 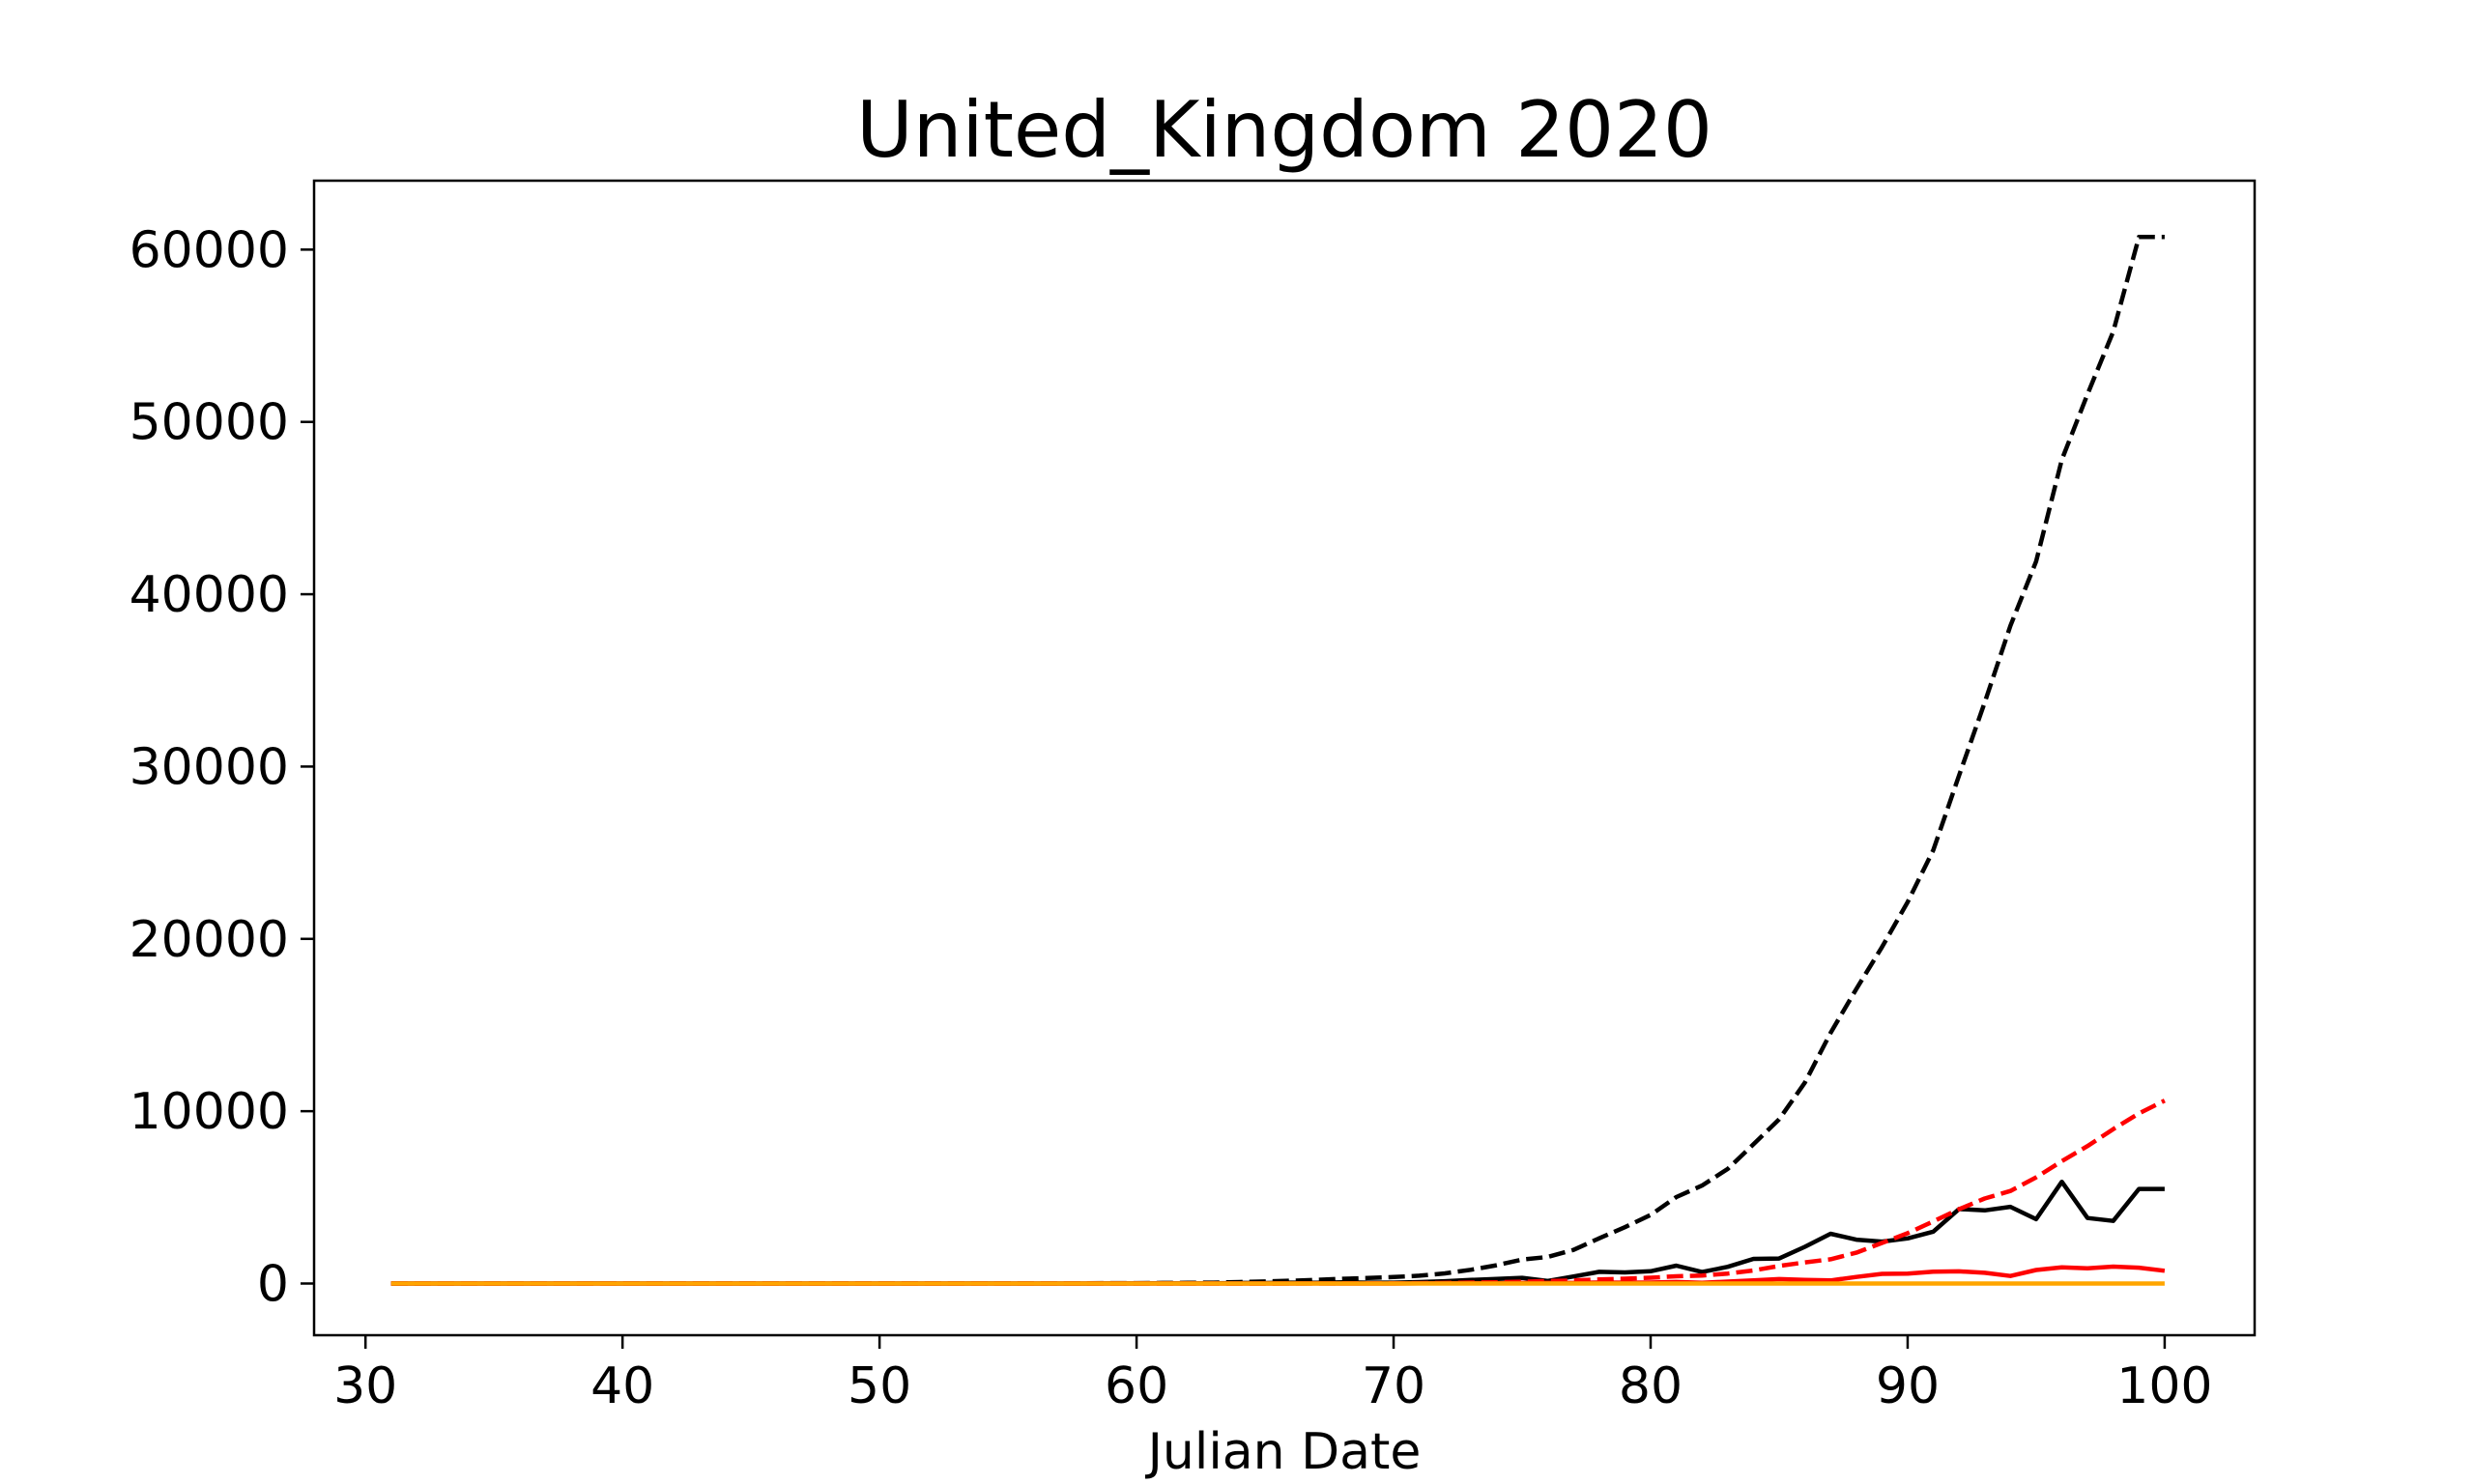 What do you see at coordinates (1284, 130) in the screenshot?
I see `chart-title: United_Kingdom 2020` at bounding box center [1284, 130].